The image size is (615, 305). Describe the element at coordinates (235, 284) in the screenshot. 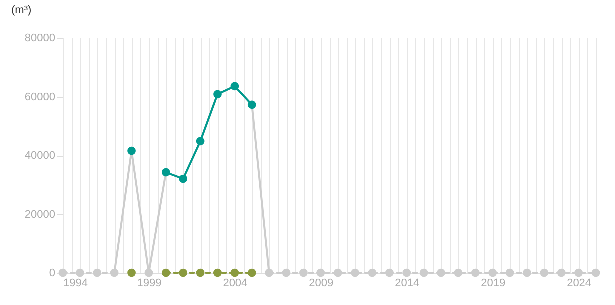

I see `x-tick-label: 2004` at that location.